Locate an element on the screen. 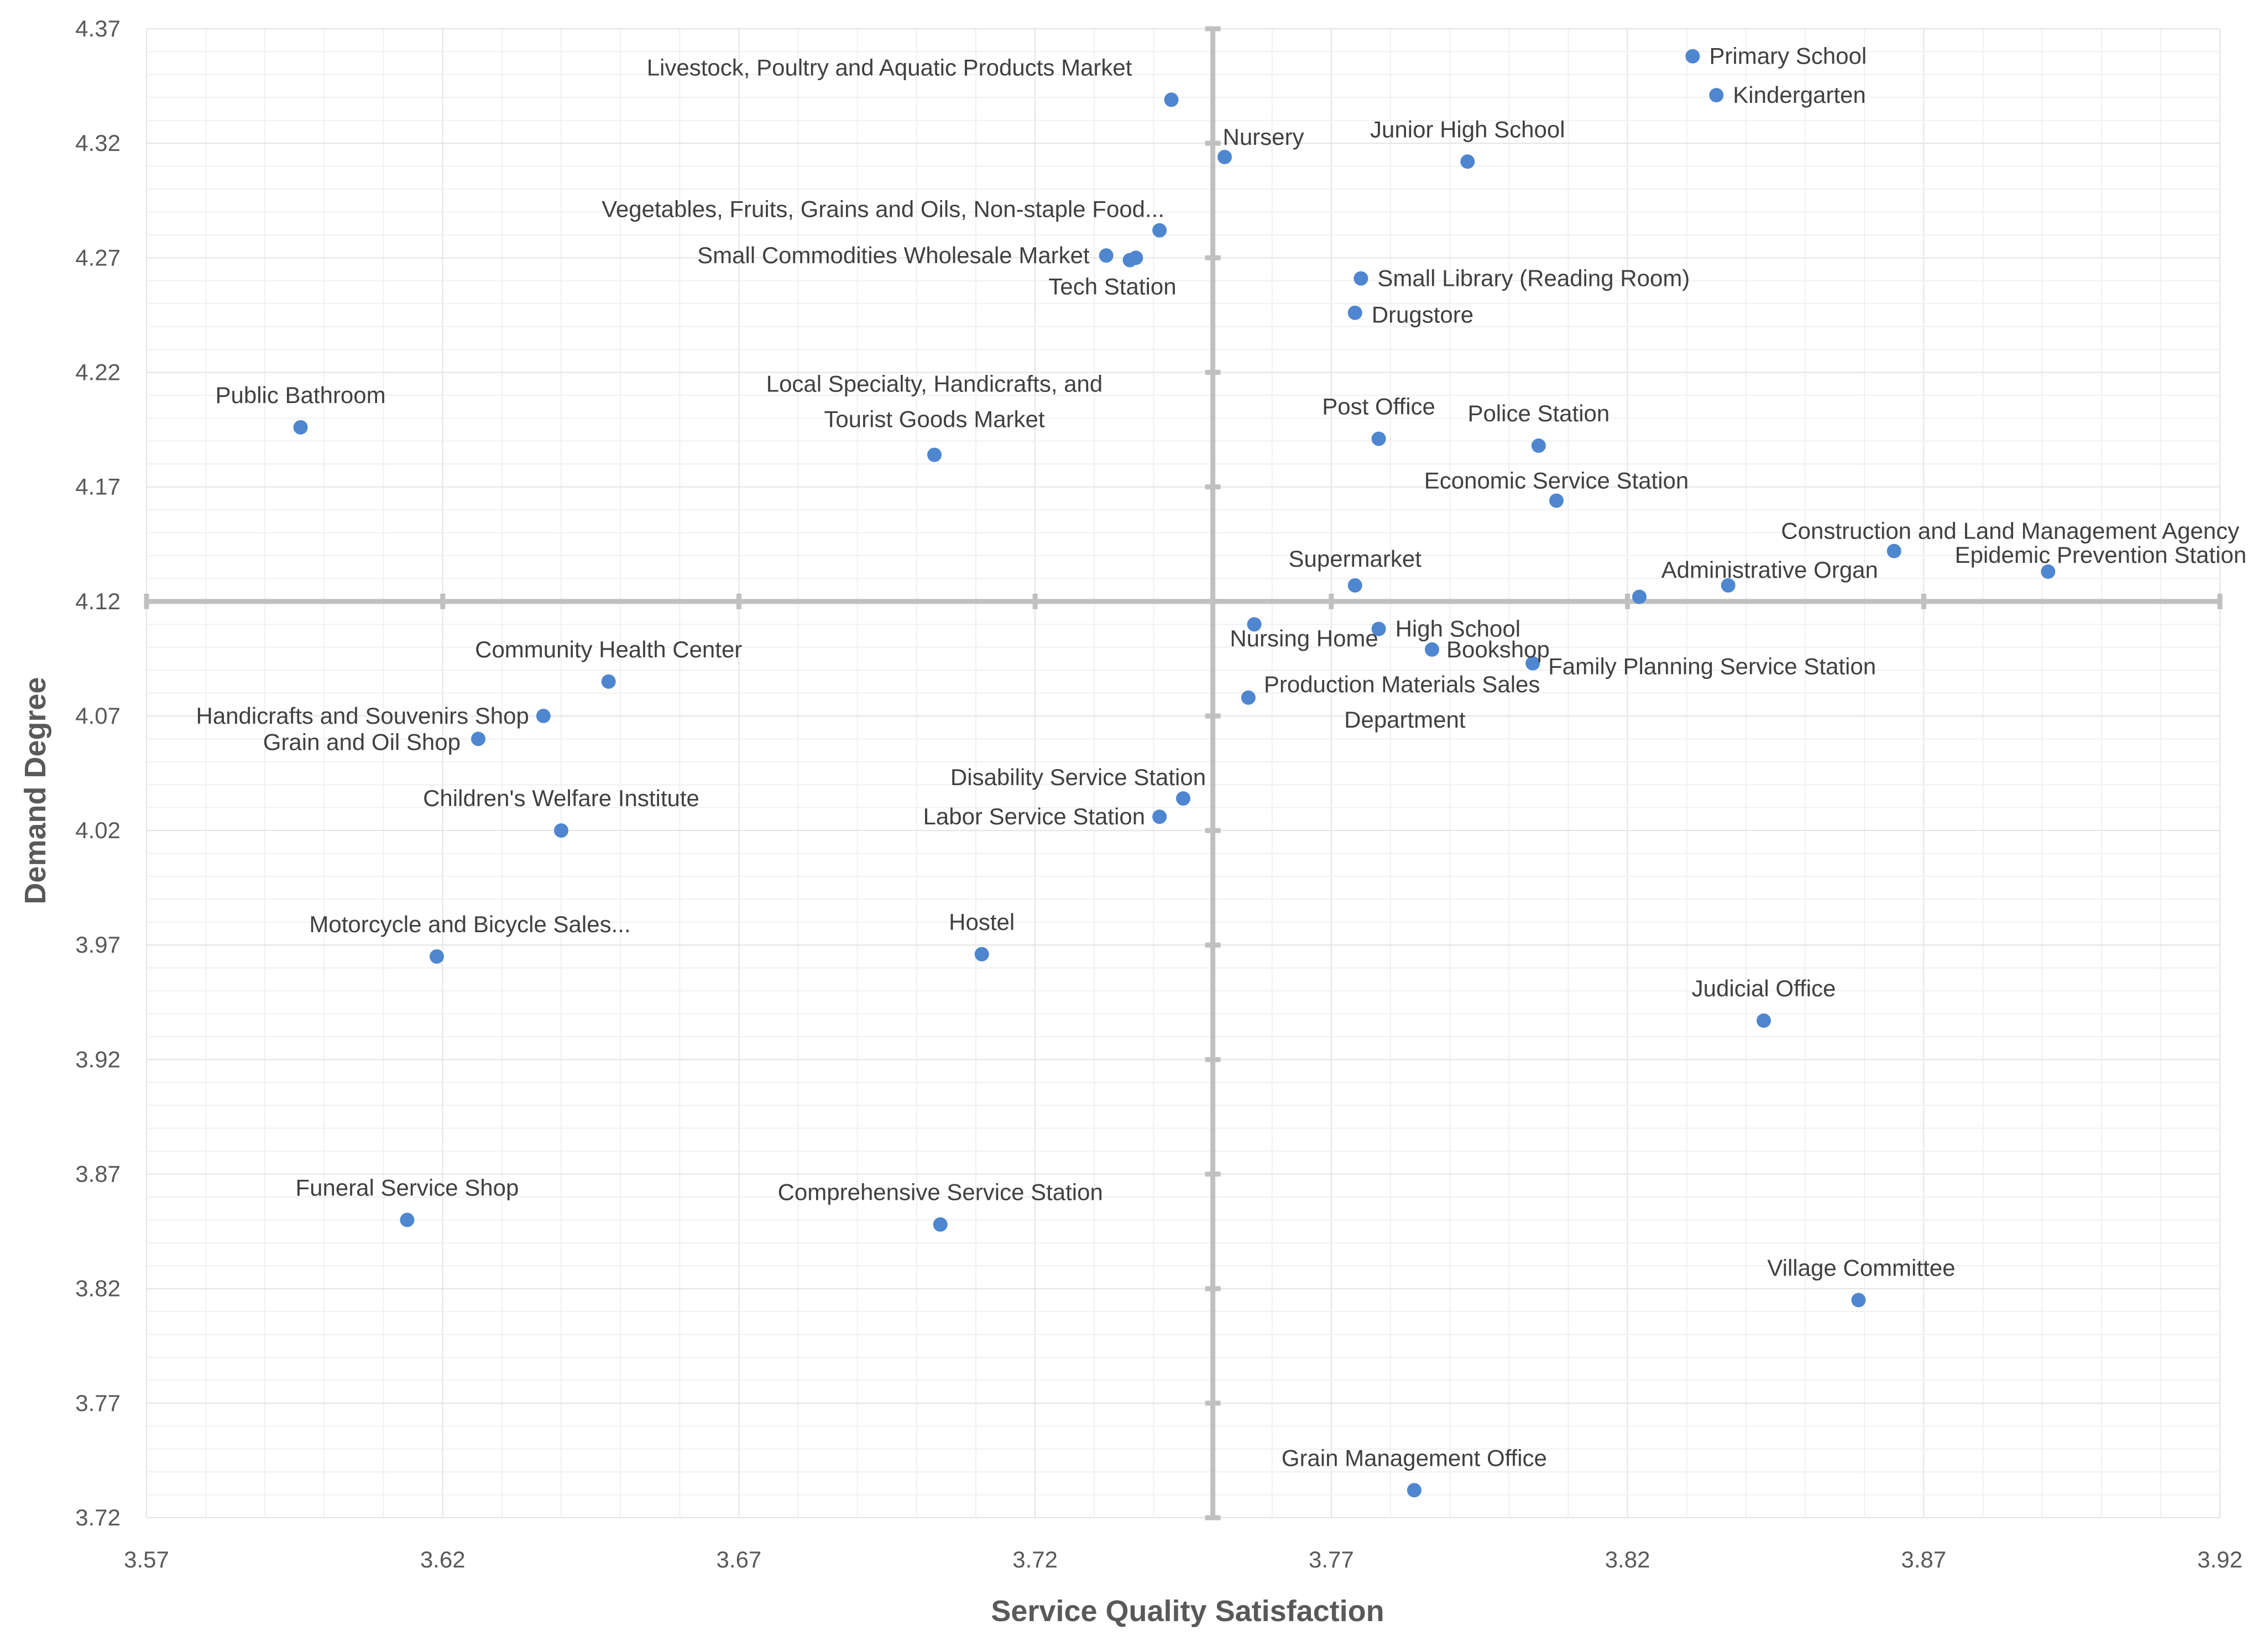 This screenshot has height=1641, width=2268. data-label: Post Office is located at coordinates (1378, 407).